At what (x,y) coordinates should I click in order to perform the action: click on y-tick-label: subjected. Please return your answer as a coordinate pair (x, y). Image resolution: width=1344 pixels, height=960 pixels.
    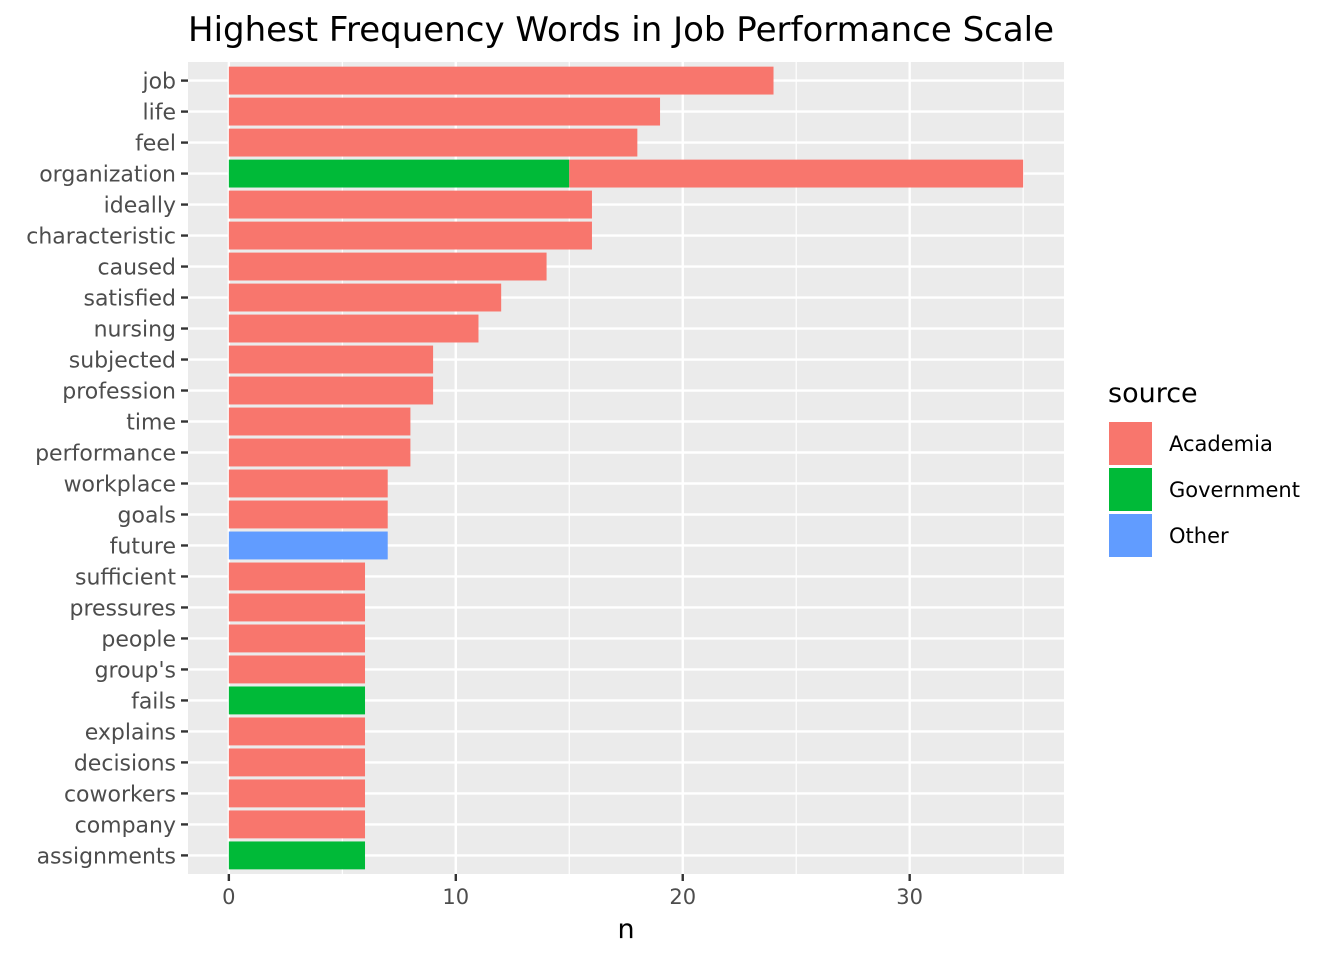
    Looking at the image, I should click on (122, 361).